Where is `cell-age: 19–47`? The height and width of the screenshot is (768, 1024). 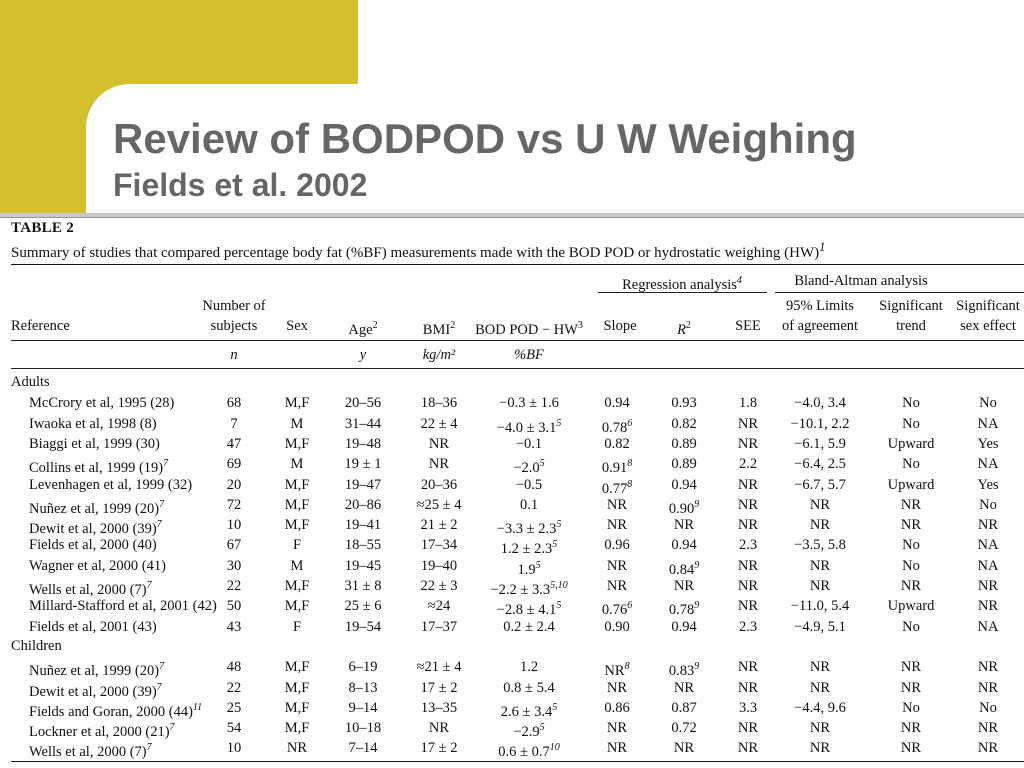 cell-age: 19–47 is located at coordinates (363, 484).